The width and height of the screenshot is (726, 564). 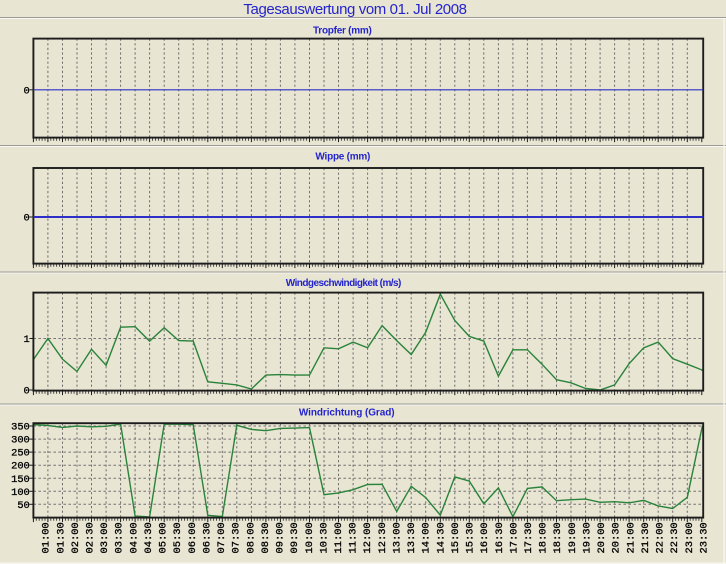 What do you see at coordinates (178, 537) in the screenshot?
I see `svg-text: 05:30` at bounding box center [178, 537].